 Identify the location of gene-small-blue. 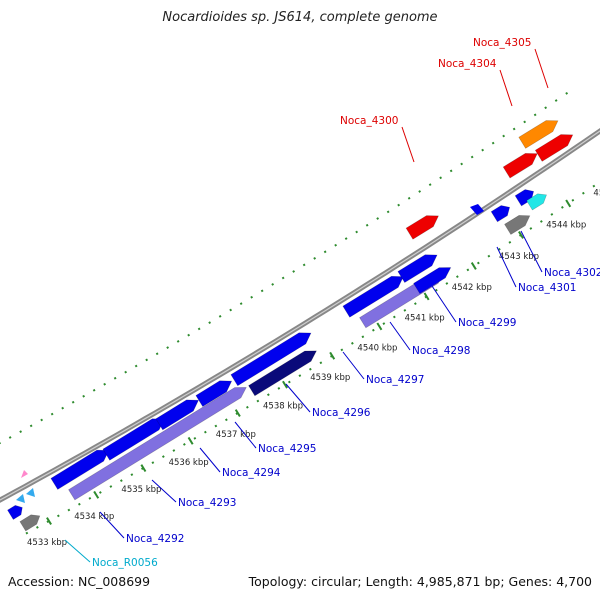
(477, 209).